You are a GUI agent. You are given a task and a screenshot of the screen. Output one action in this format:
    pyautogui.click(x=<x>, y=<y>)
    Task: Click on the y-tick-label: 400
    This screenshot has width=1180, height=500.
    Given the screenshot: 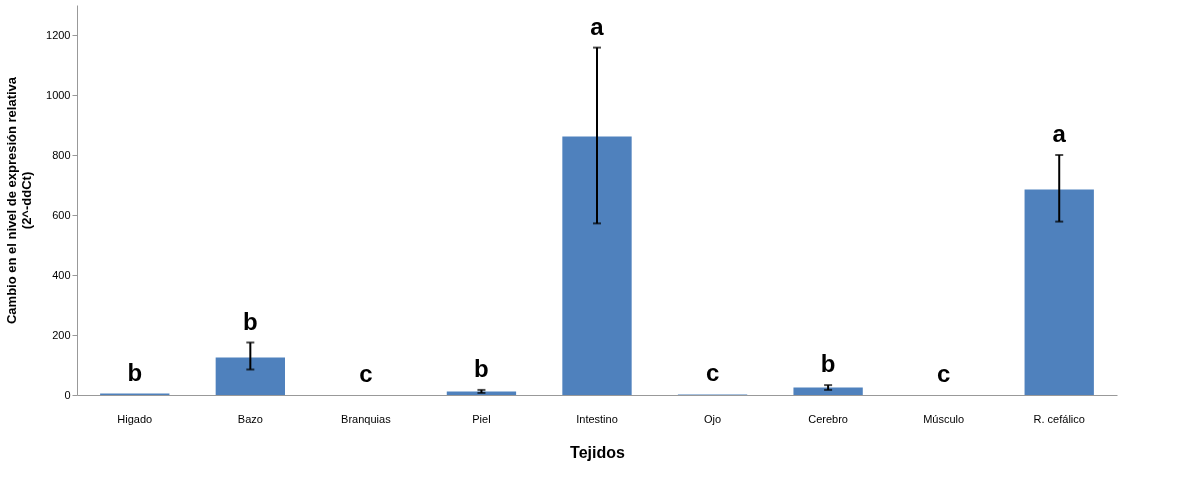 What is the action you would take?
    pyautogui.click(x=61, y=274)
    